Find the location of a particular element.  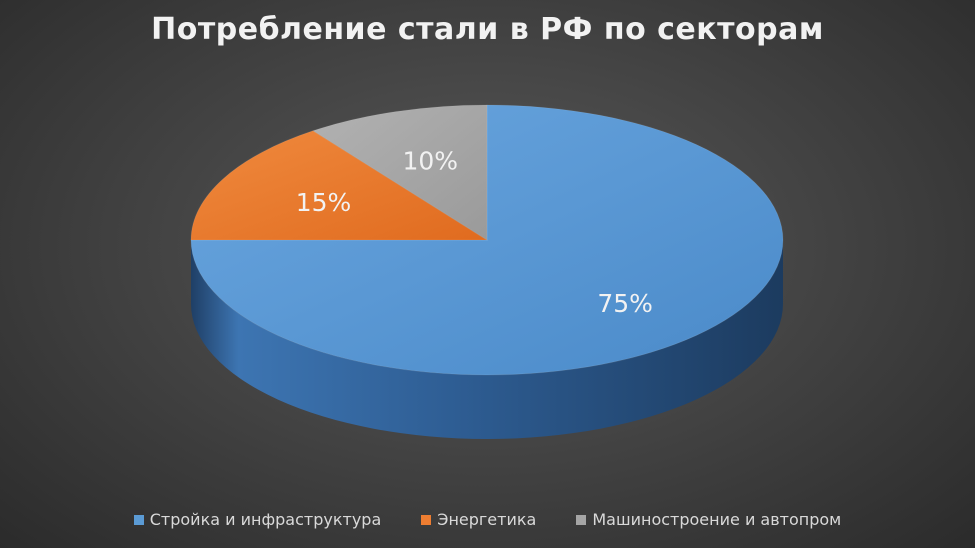

data-label-energy: 15% is located at coordinates (324, 202).